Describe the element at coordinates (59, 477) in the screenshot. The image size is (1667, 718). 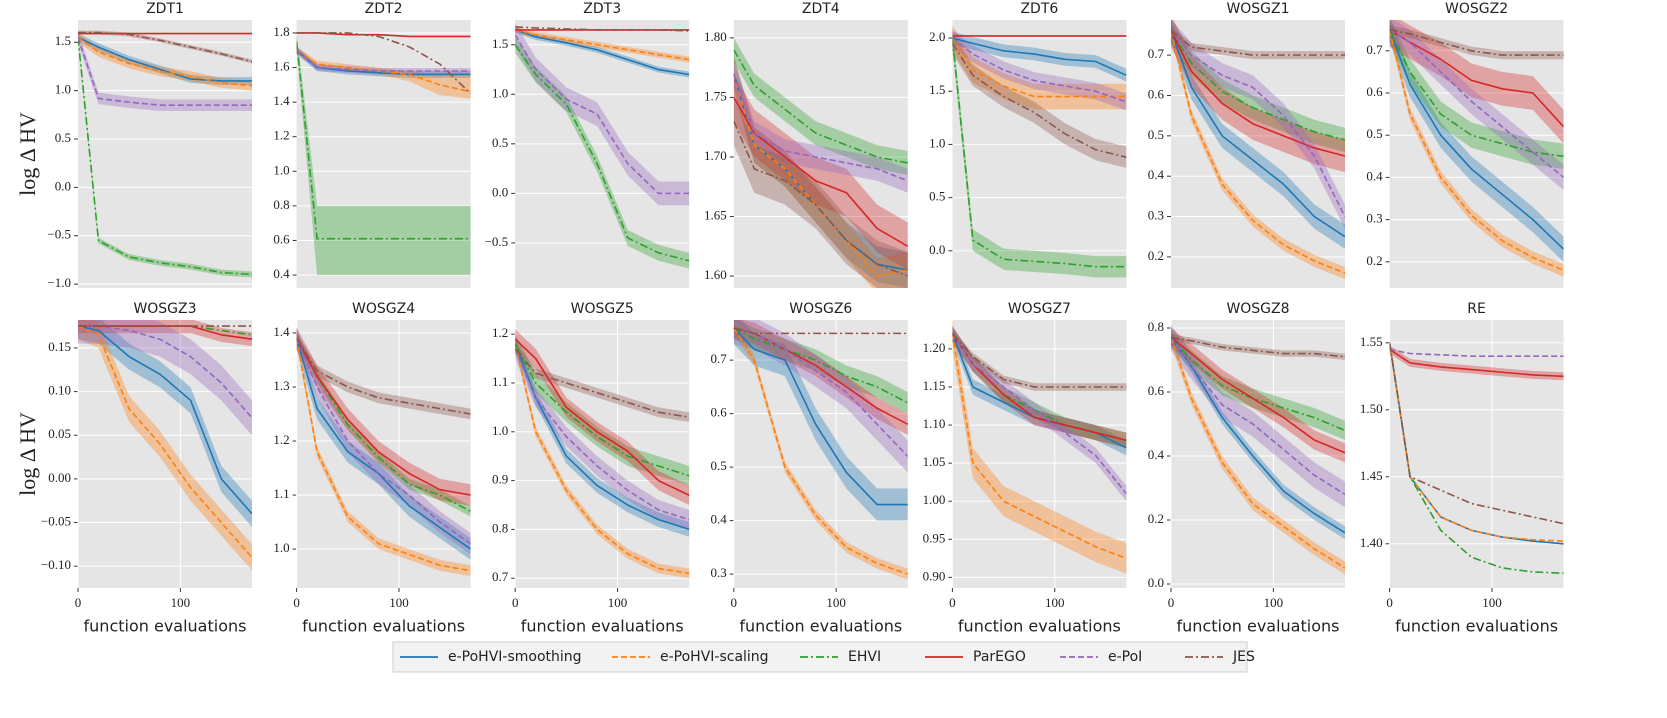
I see `y-tick-label: 0.00` at that location.